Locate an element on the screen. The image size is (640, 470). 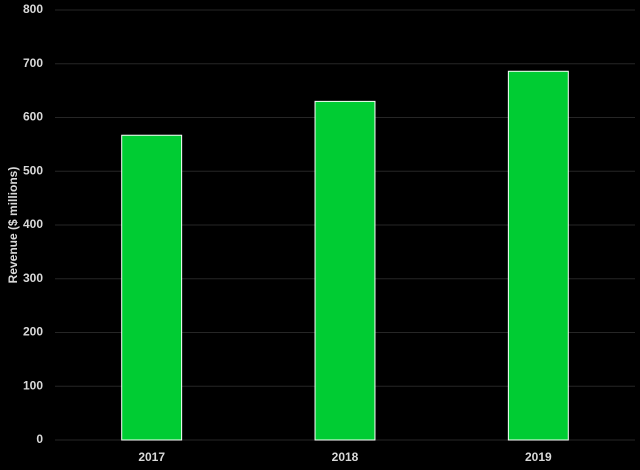
y-tick-label: 800 is located at coordinates (33, 9).